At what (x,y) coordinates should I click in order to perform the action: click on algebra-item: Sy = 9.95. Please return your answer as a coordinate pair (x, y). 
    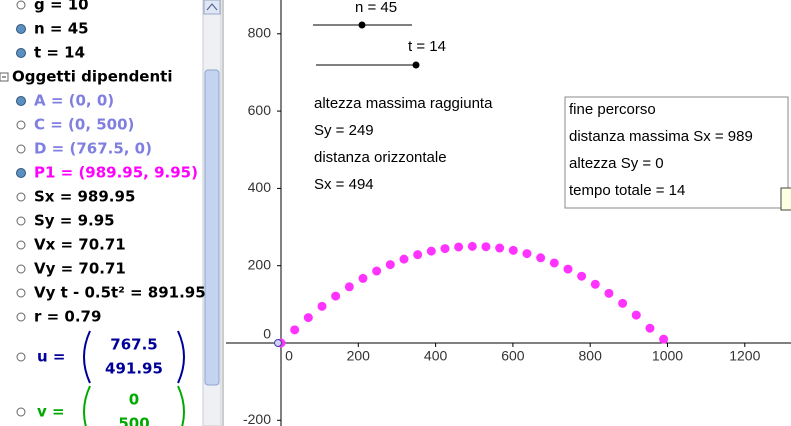
    Looking at the image, I should click on (74, 221).